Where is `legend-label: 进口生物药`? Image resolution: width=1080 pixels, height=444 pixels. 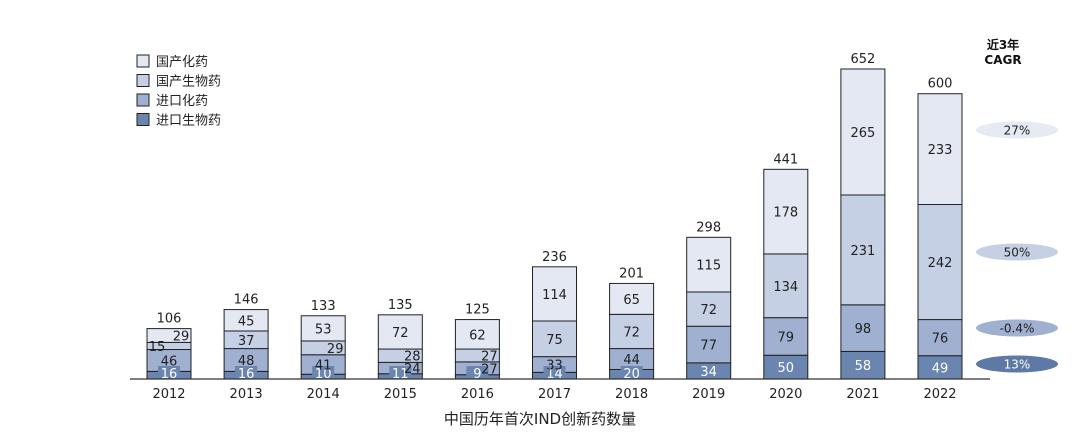 legend-label: 进口生物药 is located at coordinates (188, 121).